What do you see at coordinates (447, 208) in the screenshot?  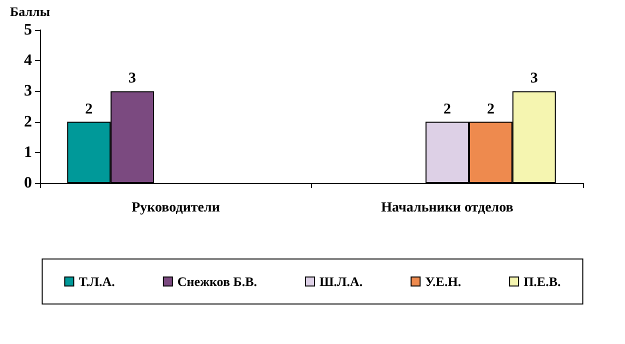 I see `x-tick-label: Начальники отделов` at bounding box center [447, 208].